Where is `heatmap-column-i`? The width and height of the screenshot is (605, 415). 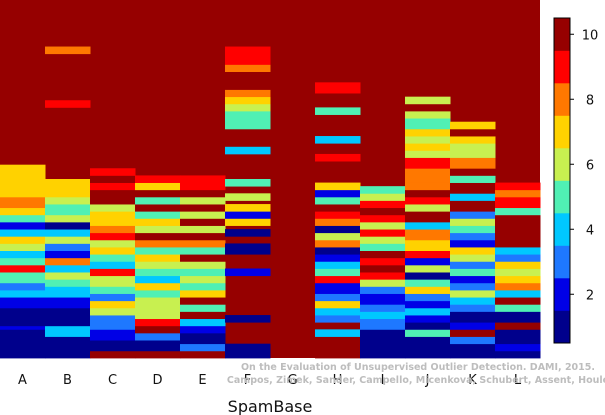
heatmap-column-i is located at coordinates (383, 272).